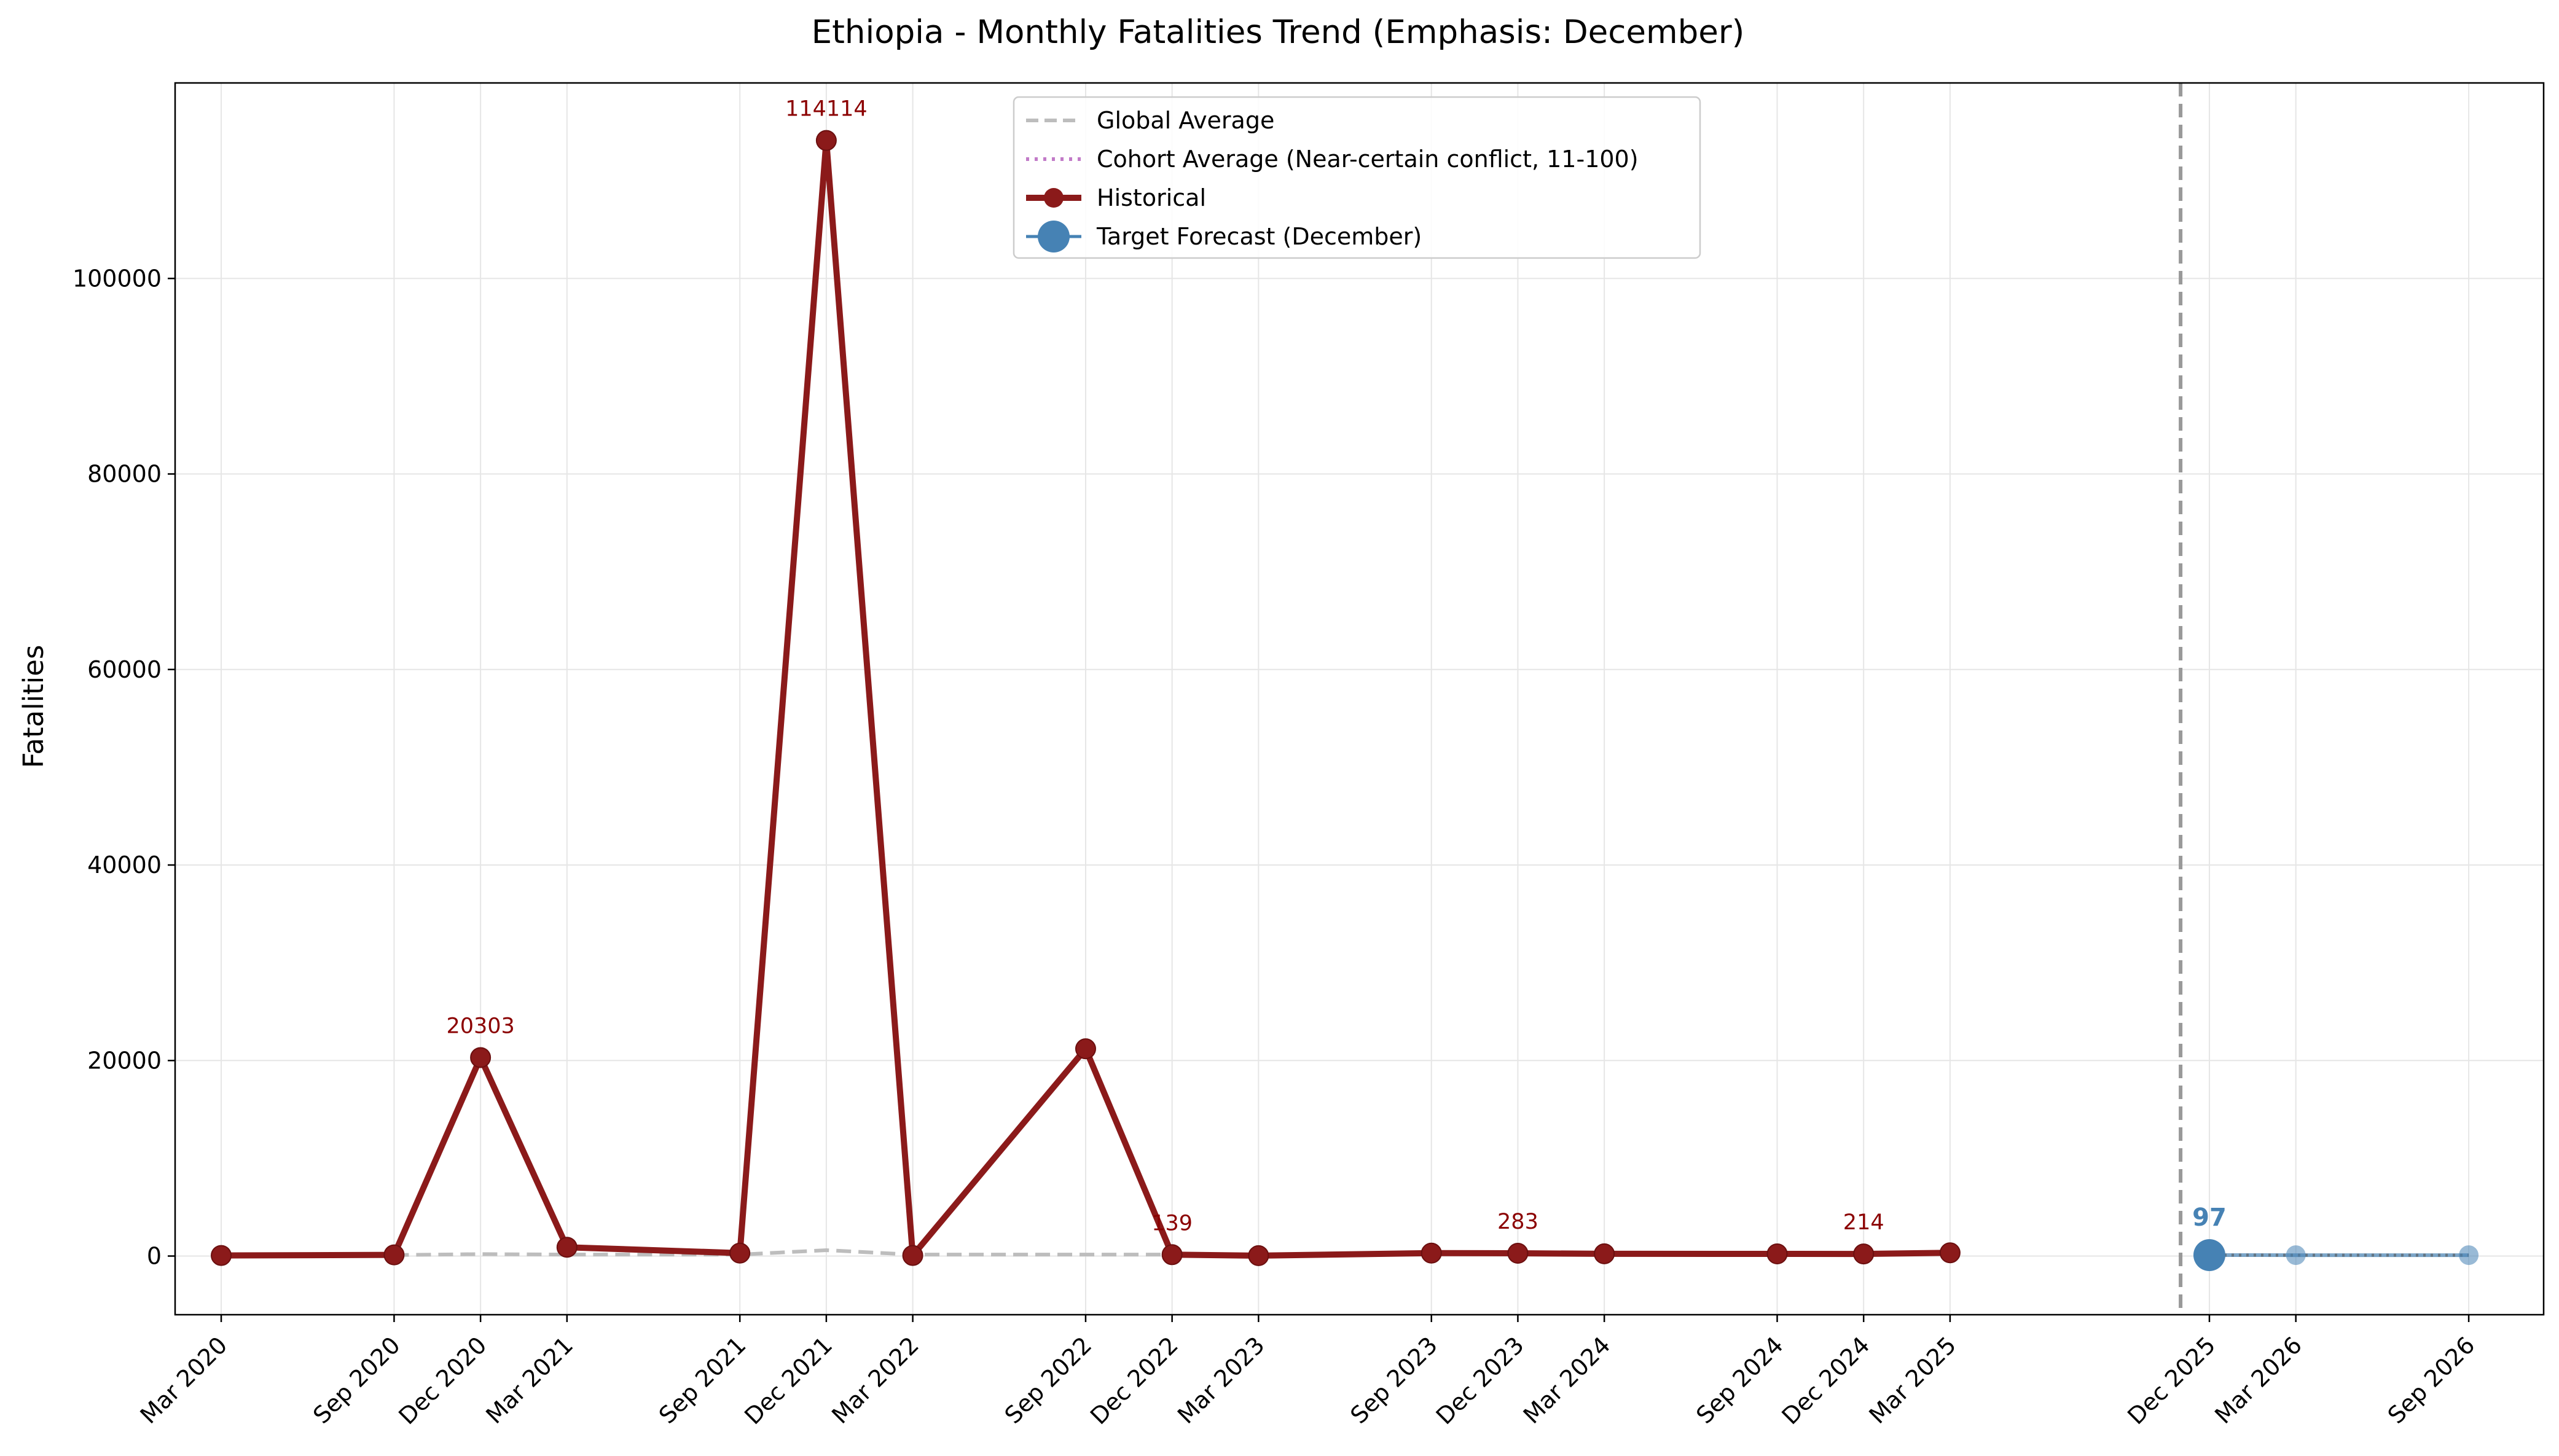 The height and width of the screenshot is (1456, 2559). What do you see at coordinates (1054, 236) in the screenshot?
I see `legend-swatch-forecast-marker` at bounding box center [1054, 236].